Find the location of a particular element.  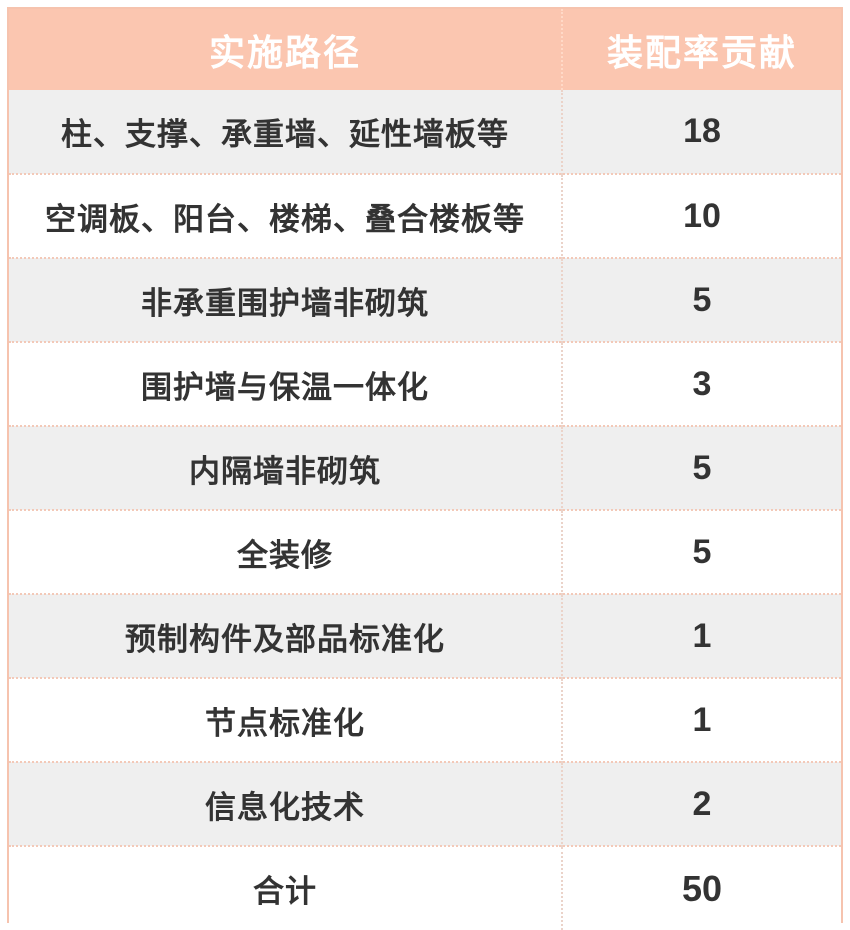

table-row: 非承重围护墙非砌筑 5 is located at coordinates (425, 299).